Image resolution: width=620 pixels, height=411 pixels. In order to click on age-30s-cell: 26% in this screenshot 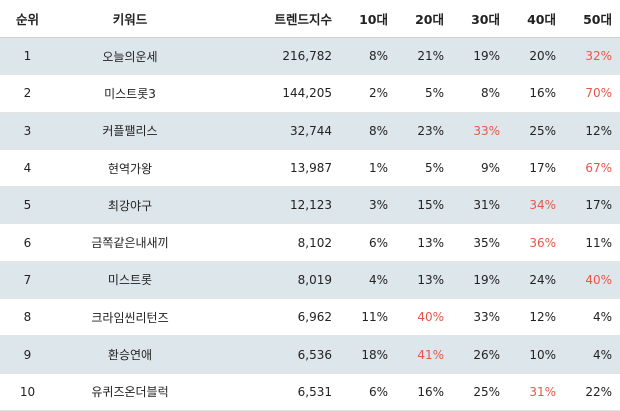, I will do `click(480, 354)`.